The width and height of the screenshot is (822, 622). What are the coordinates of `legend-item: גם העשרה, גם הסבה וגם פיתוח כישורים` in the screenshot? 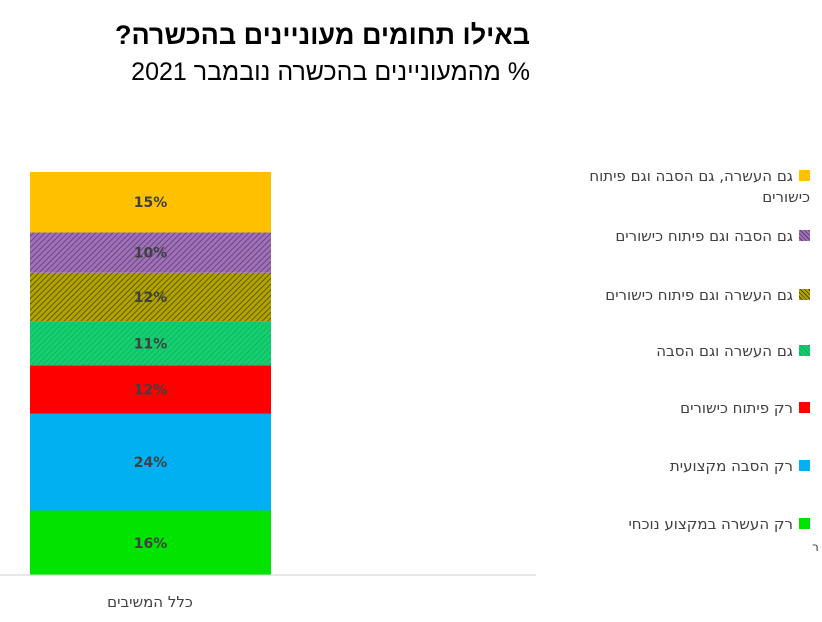 It's located at (675, 187).